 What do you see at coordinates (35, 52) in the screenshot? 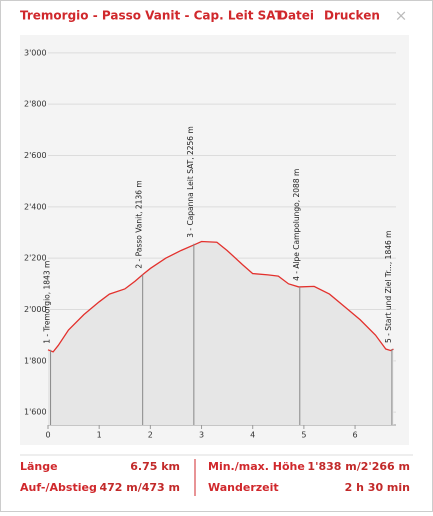
I see `y-tick-label: 3'000` at bounding box center [35, 52].